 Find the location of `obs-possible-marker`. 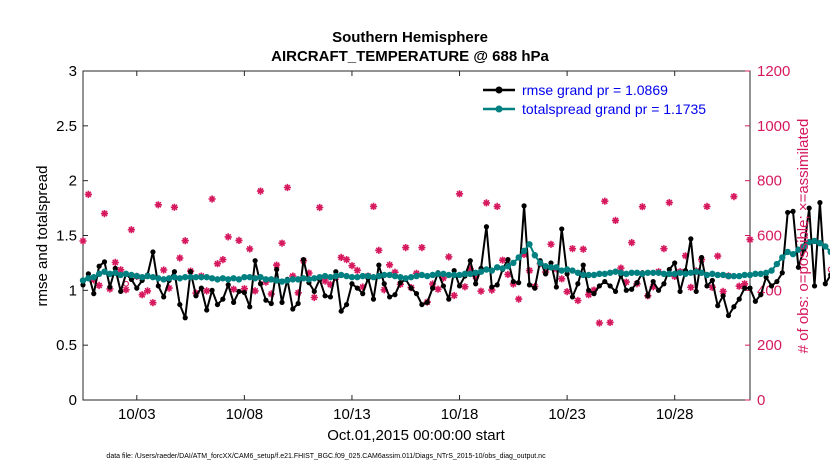

obs-possible-marker is located at coordinates (828, 269).